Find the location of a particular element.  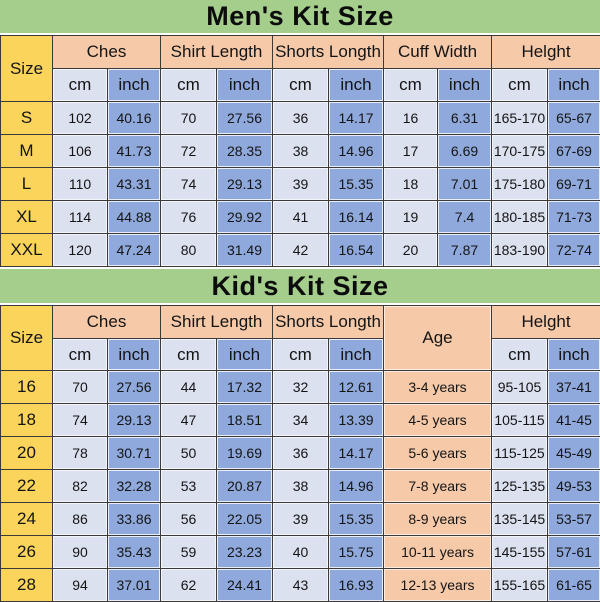

data-cell: 49-53 is located at coordinates (574, 486).